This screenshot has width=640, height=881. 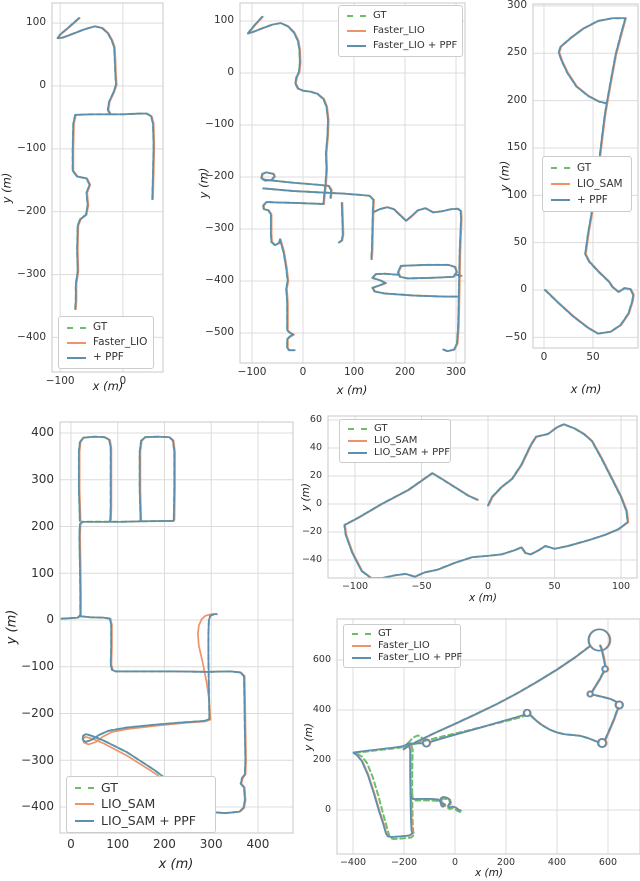 What do you see at coordinates (516, 147) in the screenshot?
I see `y-tick-label: 150` at bounding box center [516, 147].